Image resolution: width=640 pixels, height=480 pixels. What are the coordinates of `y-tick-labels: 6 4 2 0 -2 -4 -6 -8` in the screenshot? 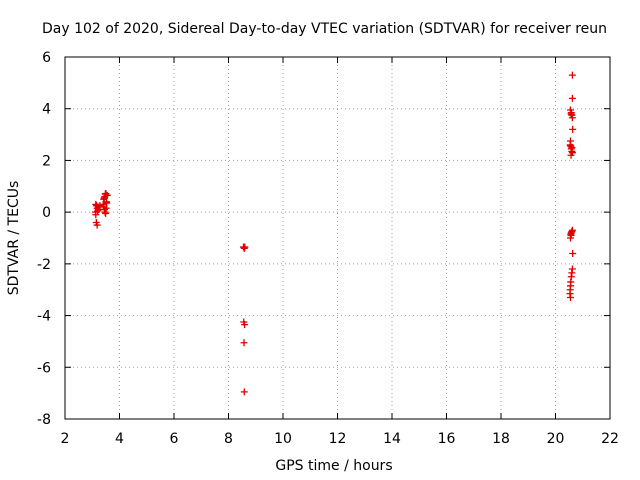 It's located at (44, 239).